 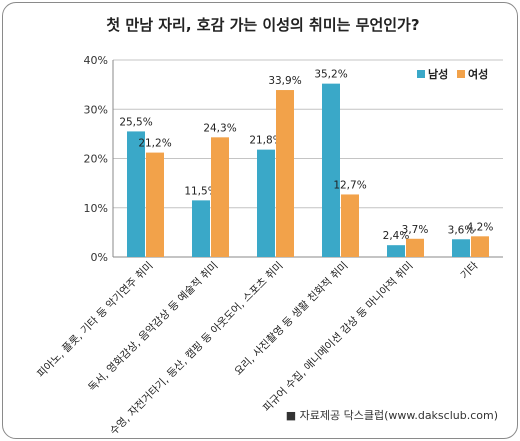 I want to click on data-label: 3,7%, so click(x=415, y=230).